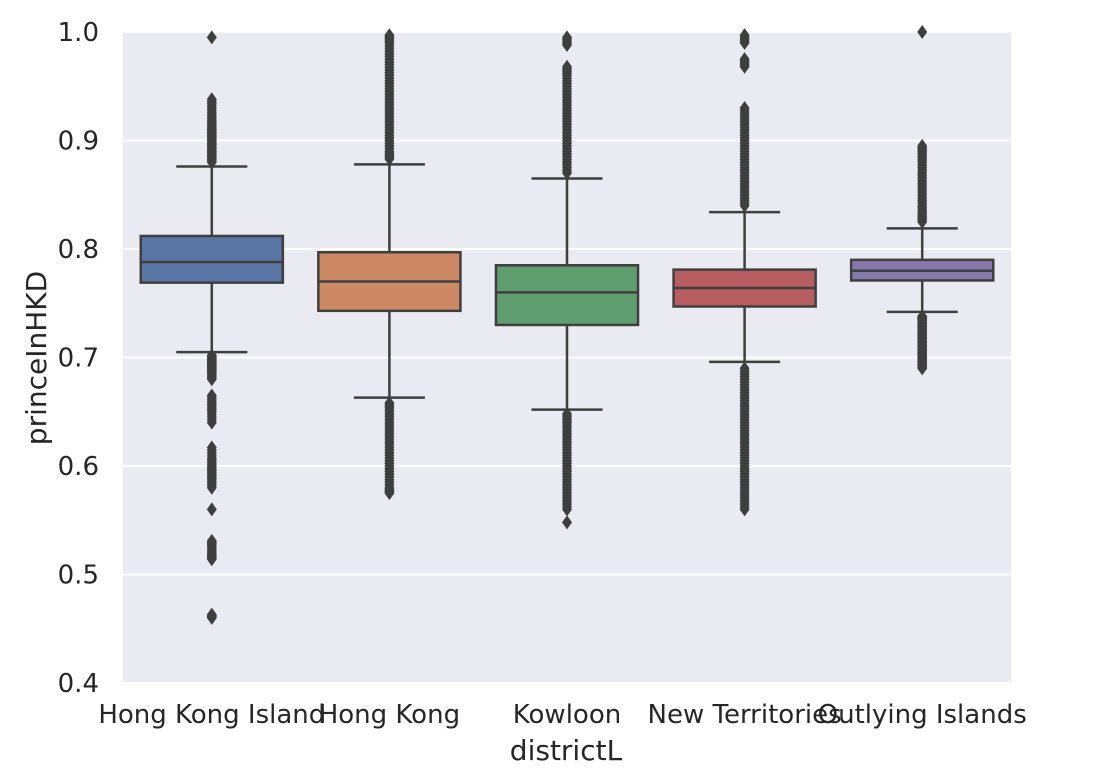 The height and width of the screenshot is (784, 1098). Describe the element at coordinates (566, 750) in the screenshot. I see `x-axis-label: districtL` at that location.